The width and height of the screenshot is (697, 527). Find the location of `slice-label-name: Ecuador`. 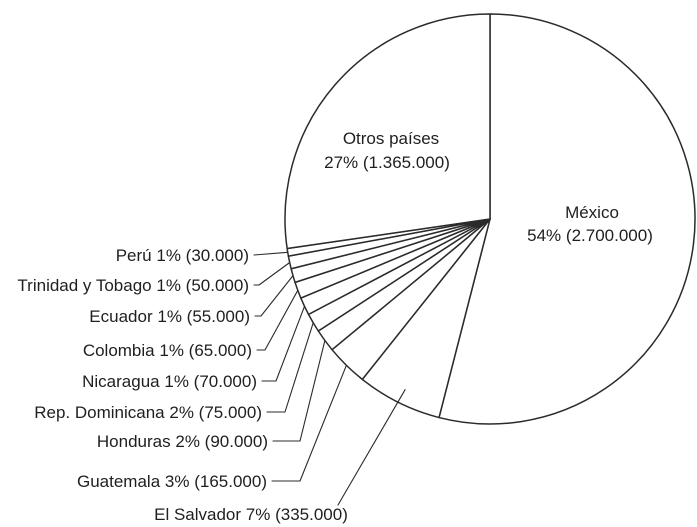

slice-label-name: Ecuador is located at coordinates (121, 316).